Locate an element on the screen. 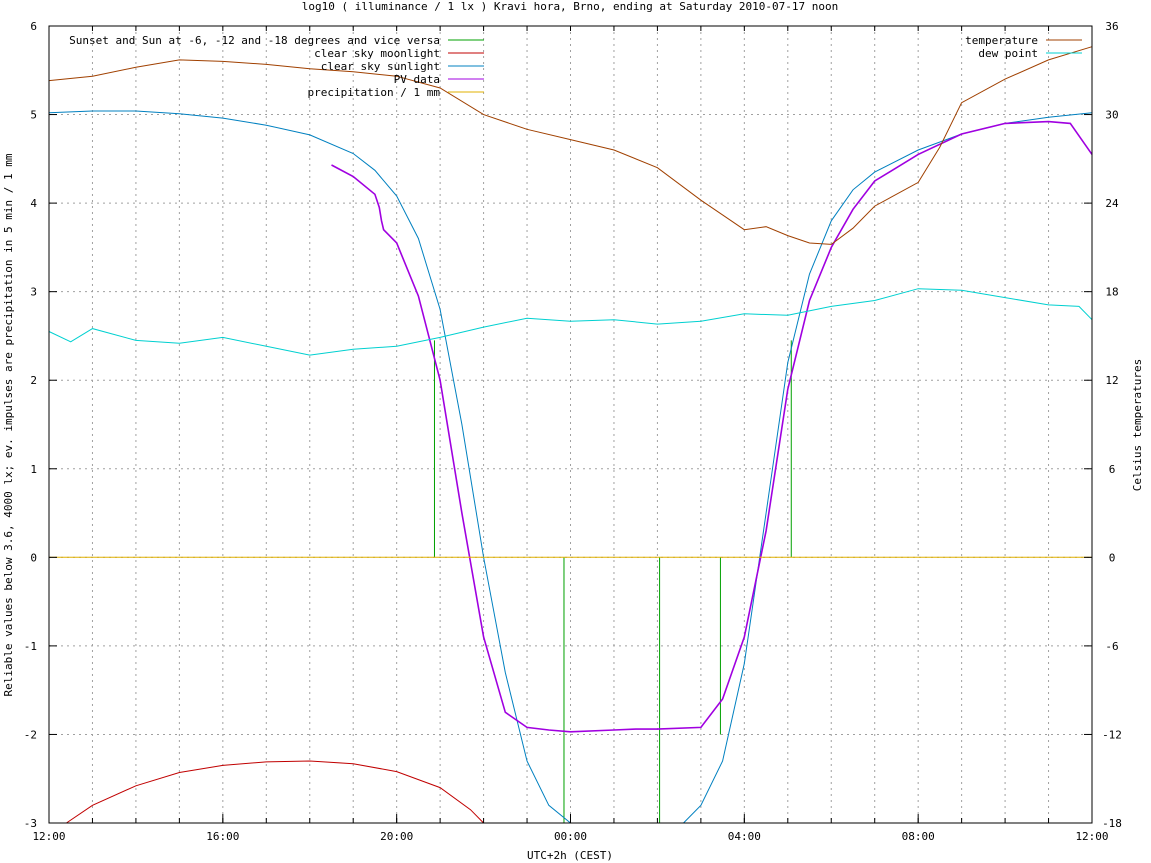  y-tick-label: 6 is located at coordinates (33, 26).